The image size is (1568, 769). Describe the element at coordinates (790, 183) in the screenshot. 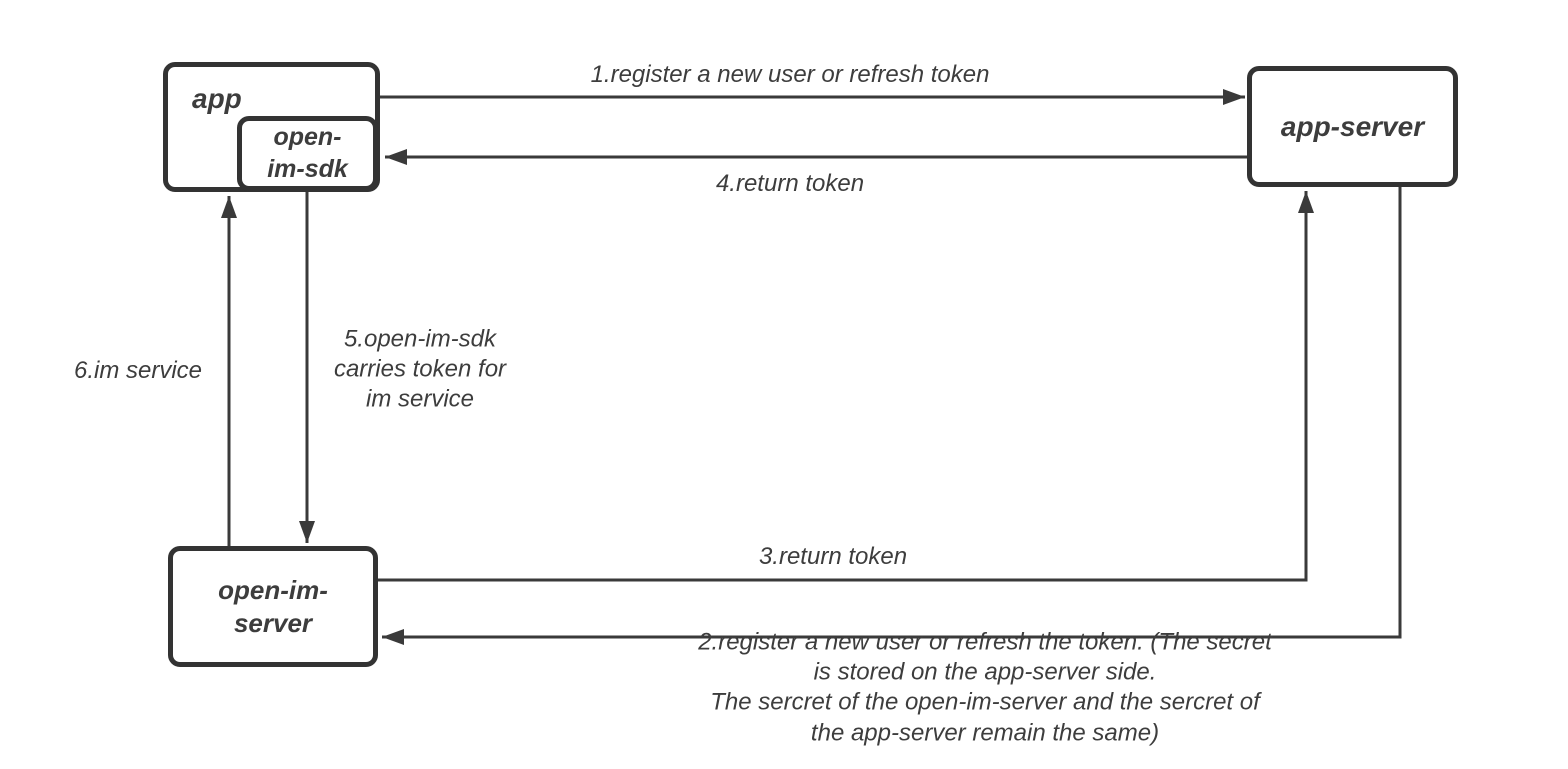

I see `edge-4-label: 4.return token` at that location.